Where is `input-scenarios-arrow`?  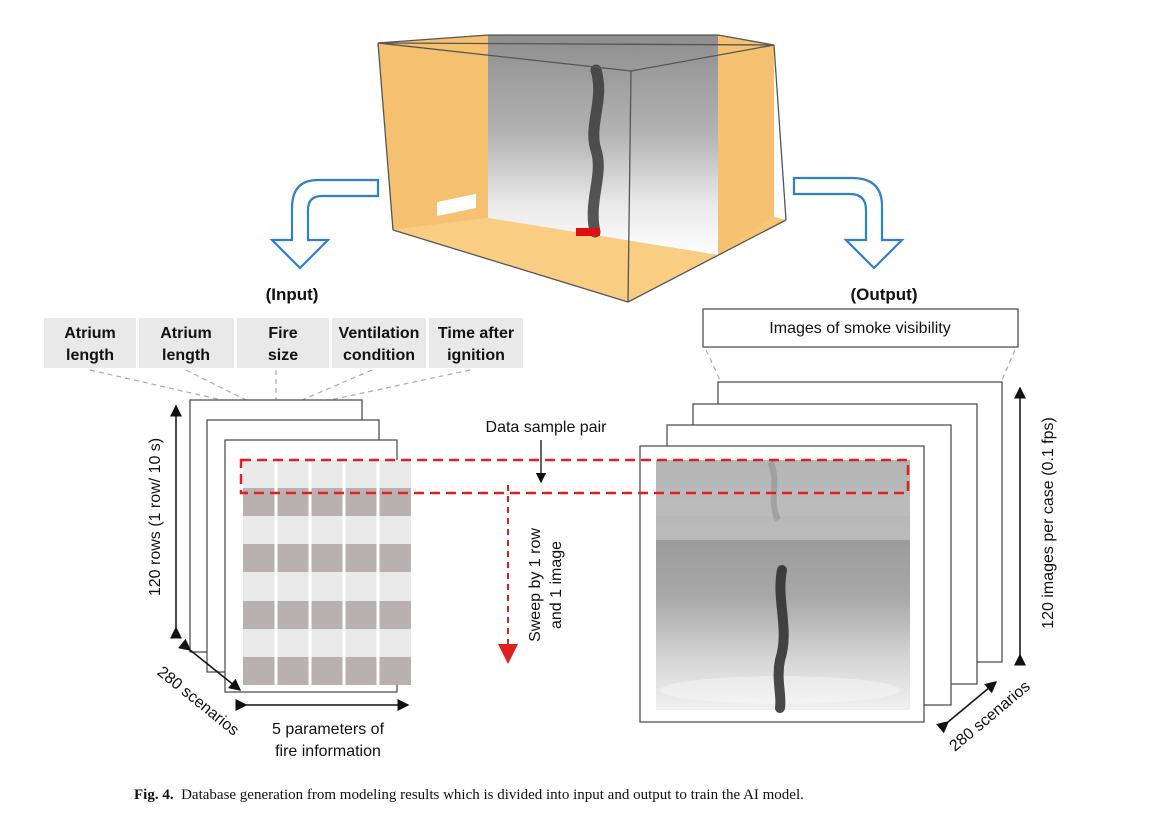 input-scenarios-arrow is located at coordinates (210, 664).